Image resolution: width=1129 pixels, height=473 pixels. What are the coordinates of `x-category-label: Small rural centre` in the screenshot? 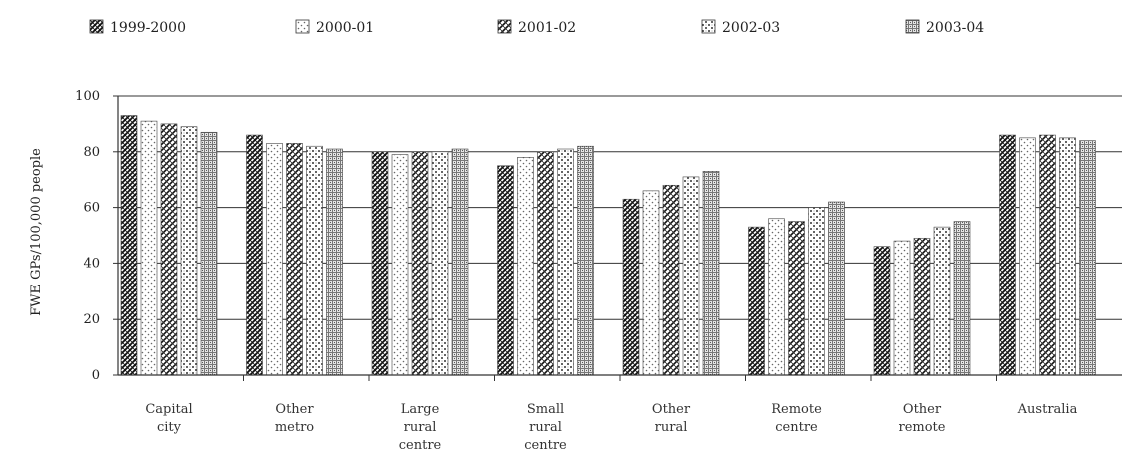 It's located at (545, 427).